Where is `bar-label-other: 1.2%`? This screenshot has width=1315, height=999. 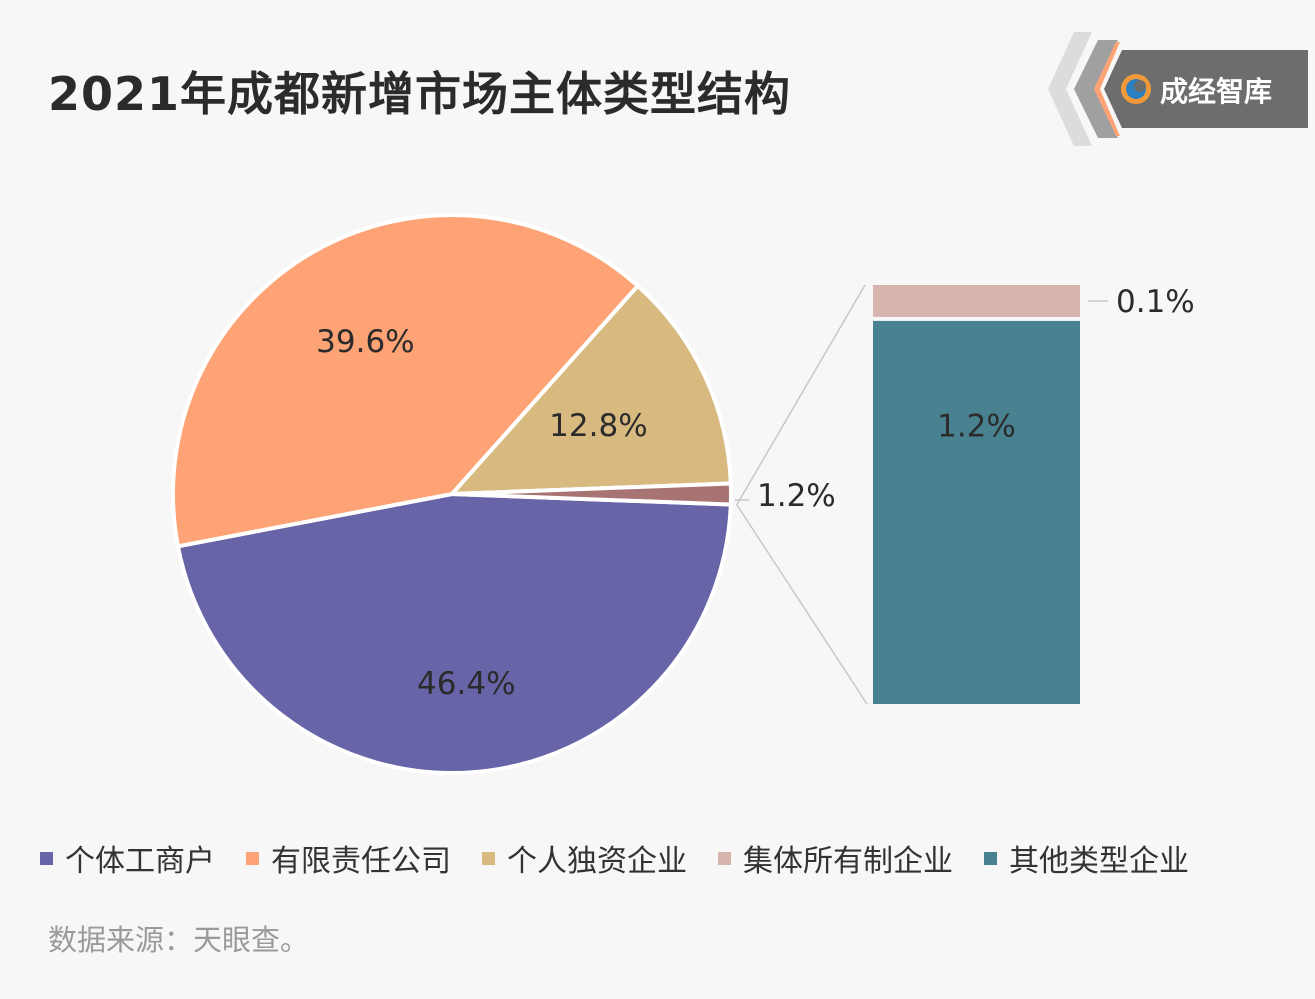
bar-label-other: 1.2% is located at coordinates (976, 426).